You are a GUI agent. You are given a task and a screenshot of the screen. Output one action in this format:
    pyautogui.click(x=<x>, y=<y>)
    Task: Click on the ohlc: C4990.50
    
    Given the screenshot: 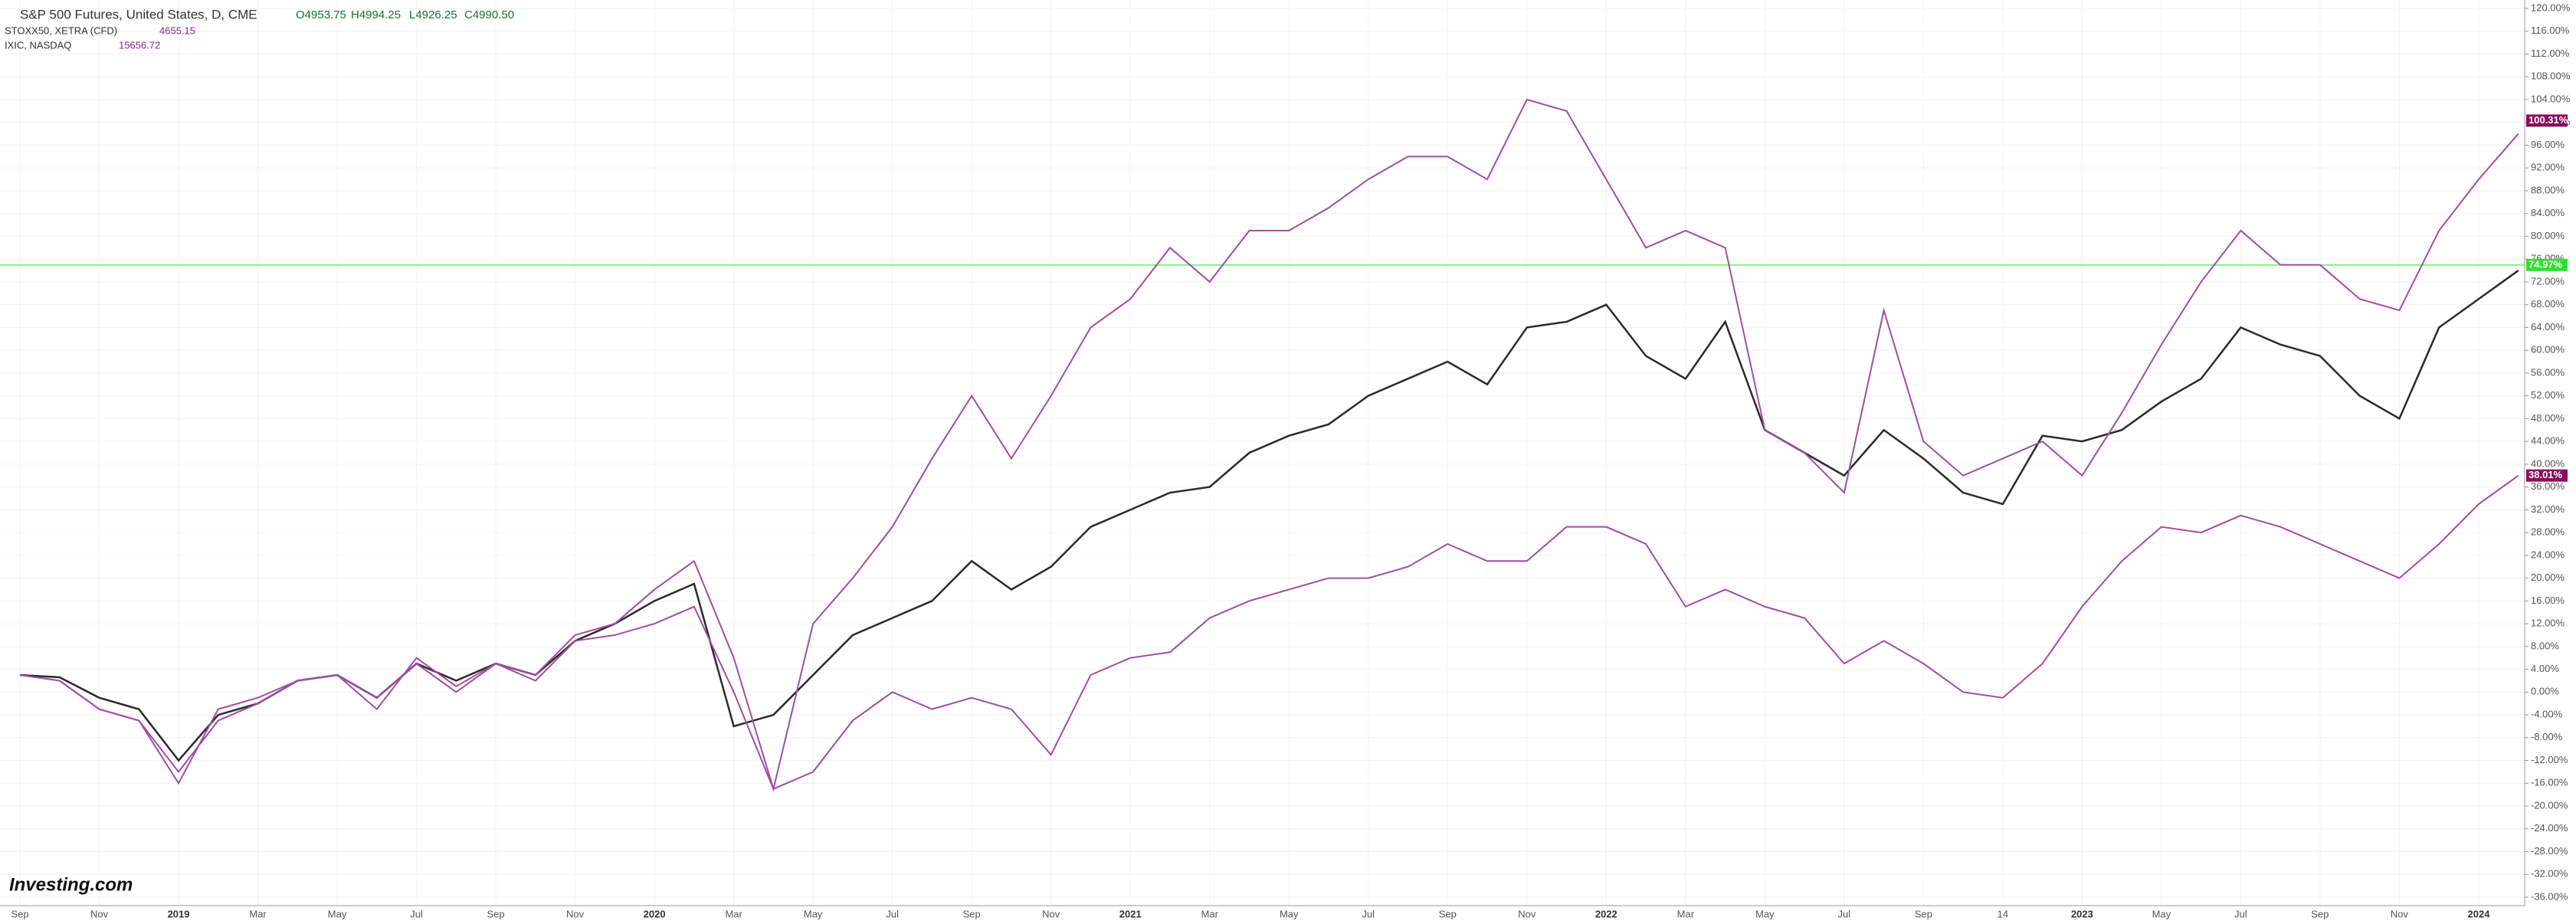 What is the action you would take?
    pyautogui.click(x=489, y=14)
    